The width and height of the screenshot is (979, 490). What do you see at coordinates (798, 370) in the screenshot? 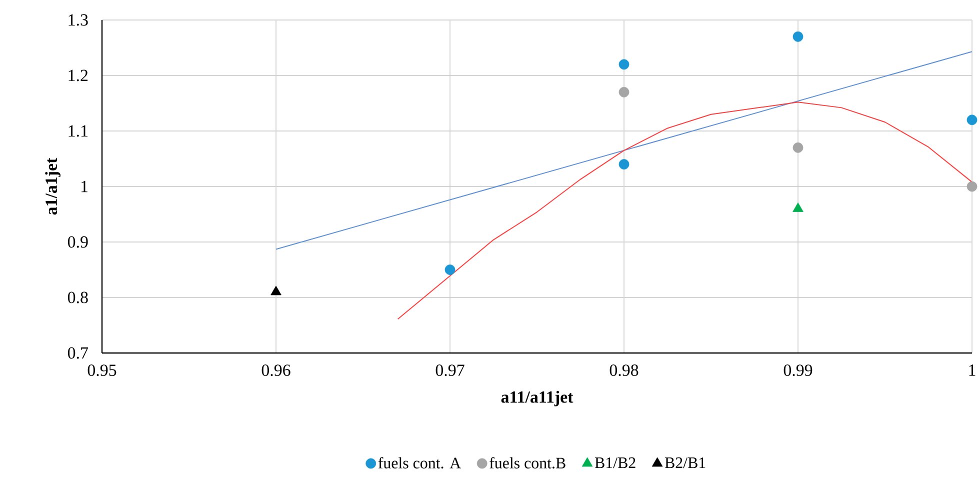
I see `x-tick-label: 0.99` at bounding box center [798, 370].